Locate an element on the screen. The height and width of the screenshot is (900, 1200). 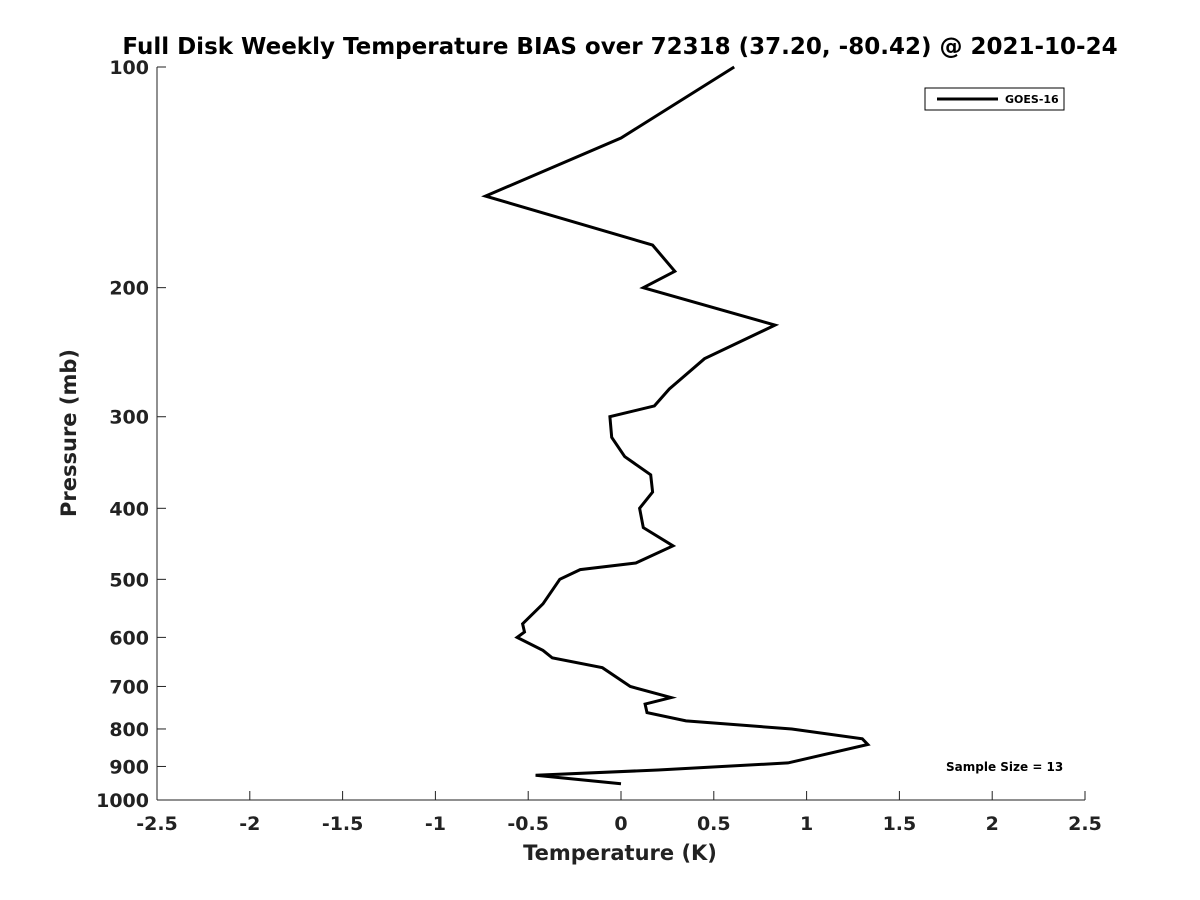
x-tick-label: -2.5 is located at coordinates (157, 824).